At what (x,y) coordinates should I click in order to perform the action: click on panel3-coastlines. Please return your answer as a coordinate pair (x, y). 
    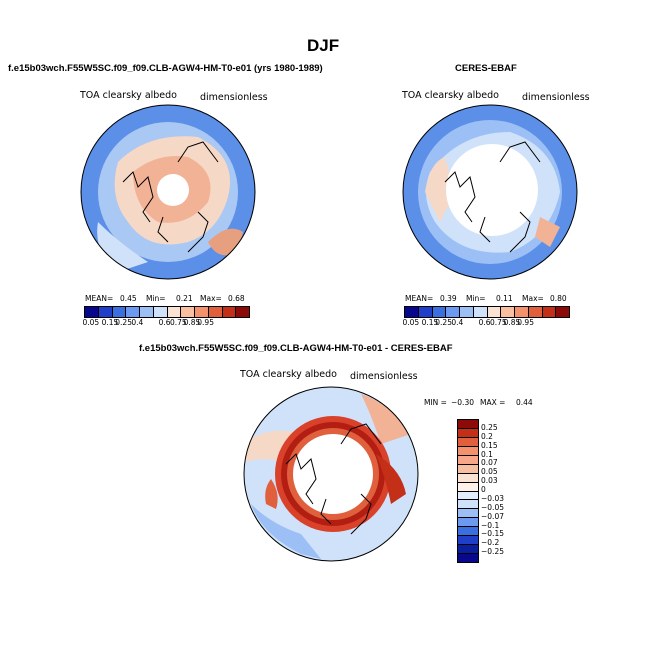
    Looking at the image, I should click on (333, 479).